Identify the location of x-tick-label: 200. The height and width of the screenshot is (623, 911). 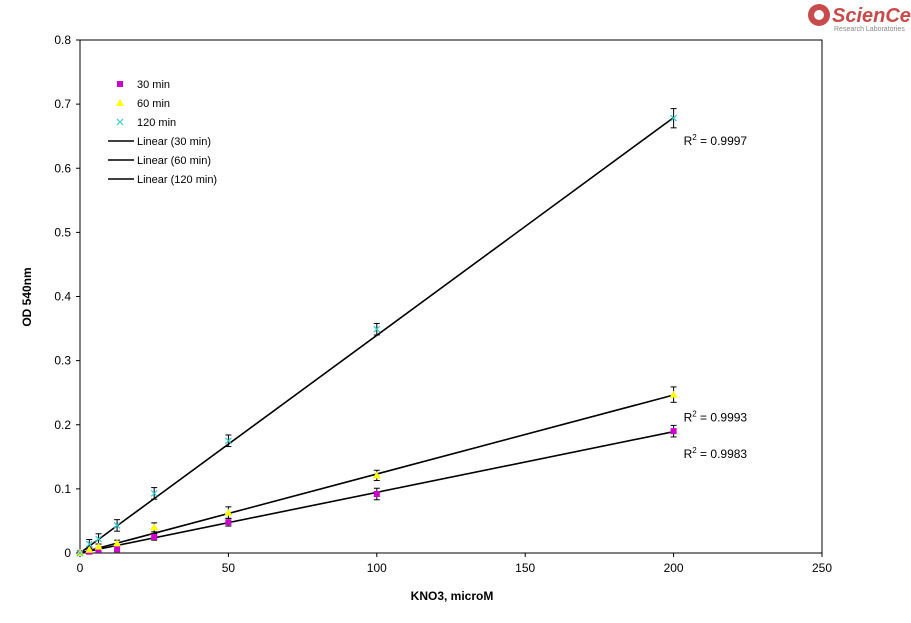
(674, 568).